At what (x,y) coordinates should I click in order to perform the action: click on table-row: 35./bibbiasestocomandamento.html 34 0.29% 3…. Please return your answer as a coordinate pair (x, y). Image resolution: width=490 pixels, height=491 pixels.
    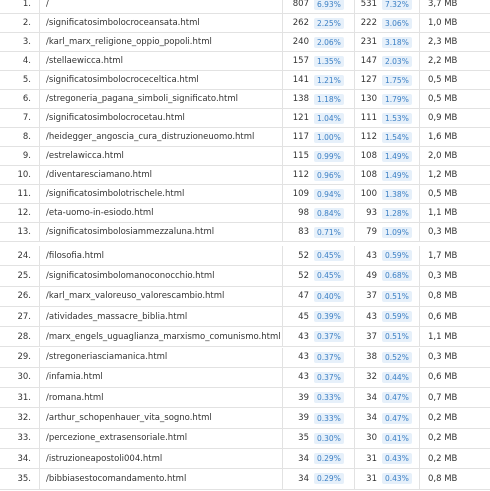
    Looking at the image, I should click on (245, 479).